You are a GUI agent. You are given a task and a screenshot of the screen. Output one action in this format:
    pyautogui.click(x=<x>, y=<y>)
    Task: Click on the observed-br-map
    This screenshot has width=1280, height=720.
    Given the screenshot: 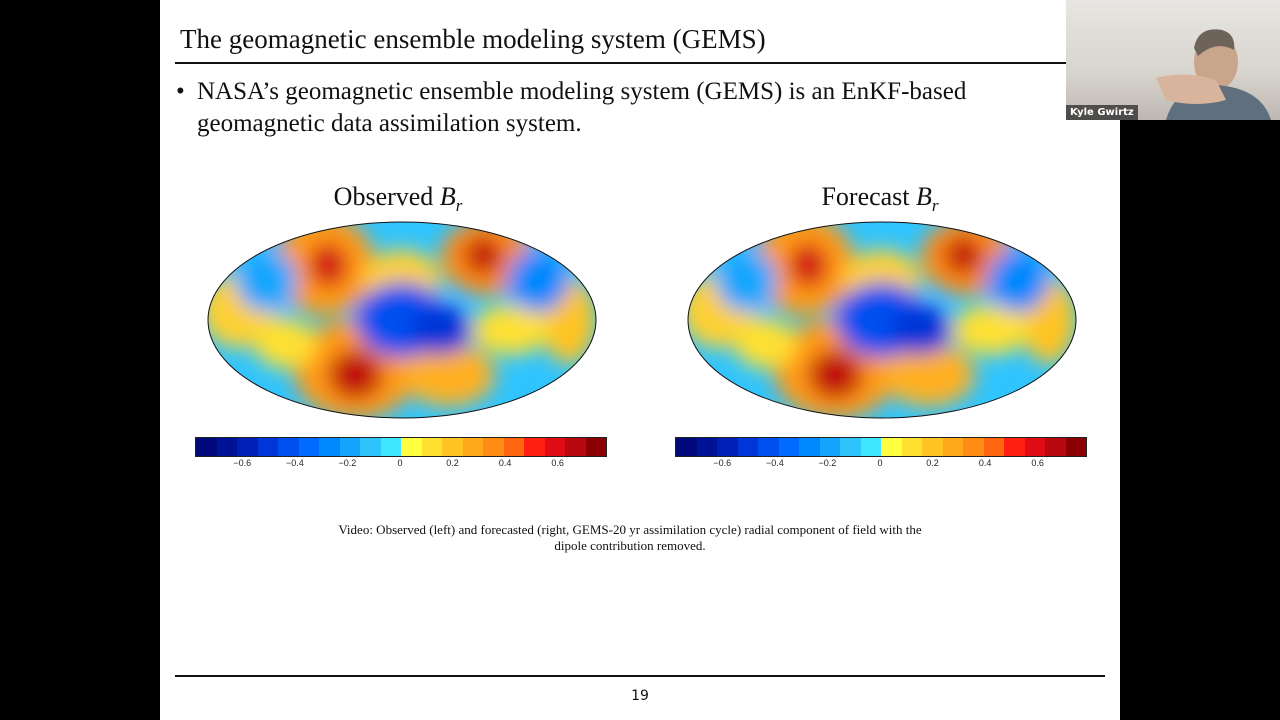 What is the action you would take?
    pyautogui.click(x=402, y=320)
    